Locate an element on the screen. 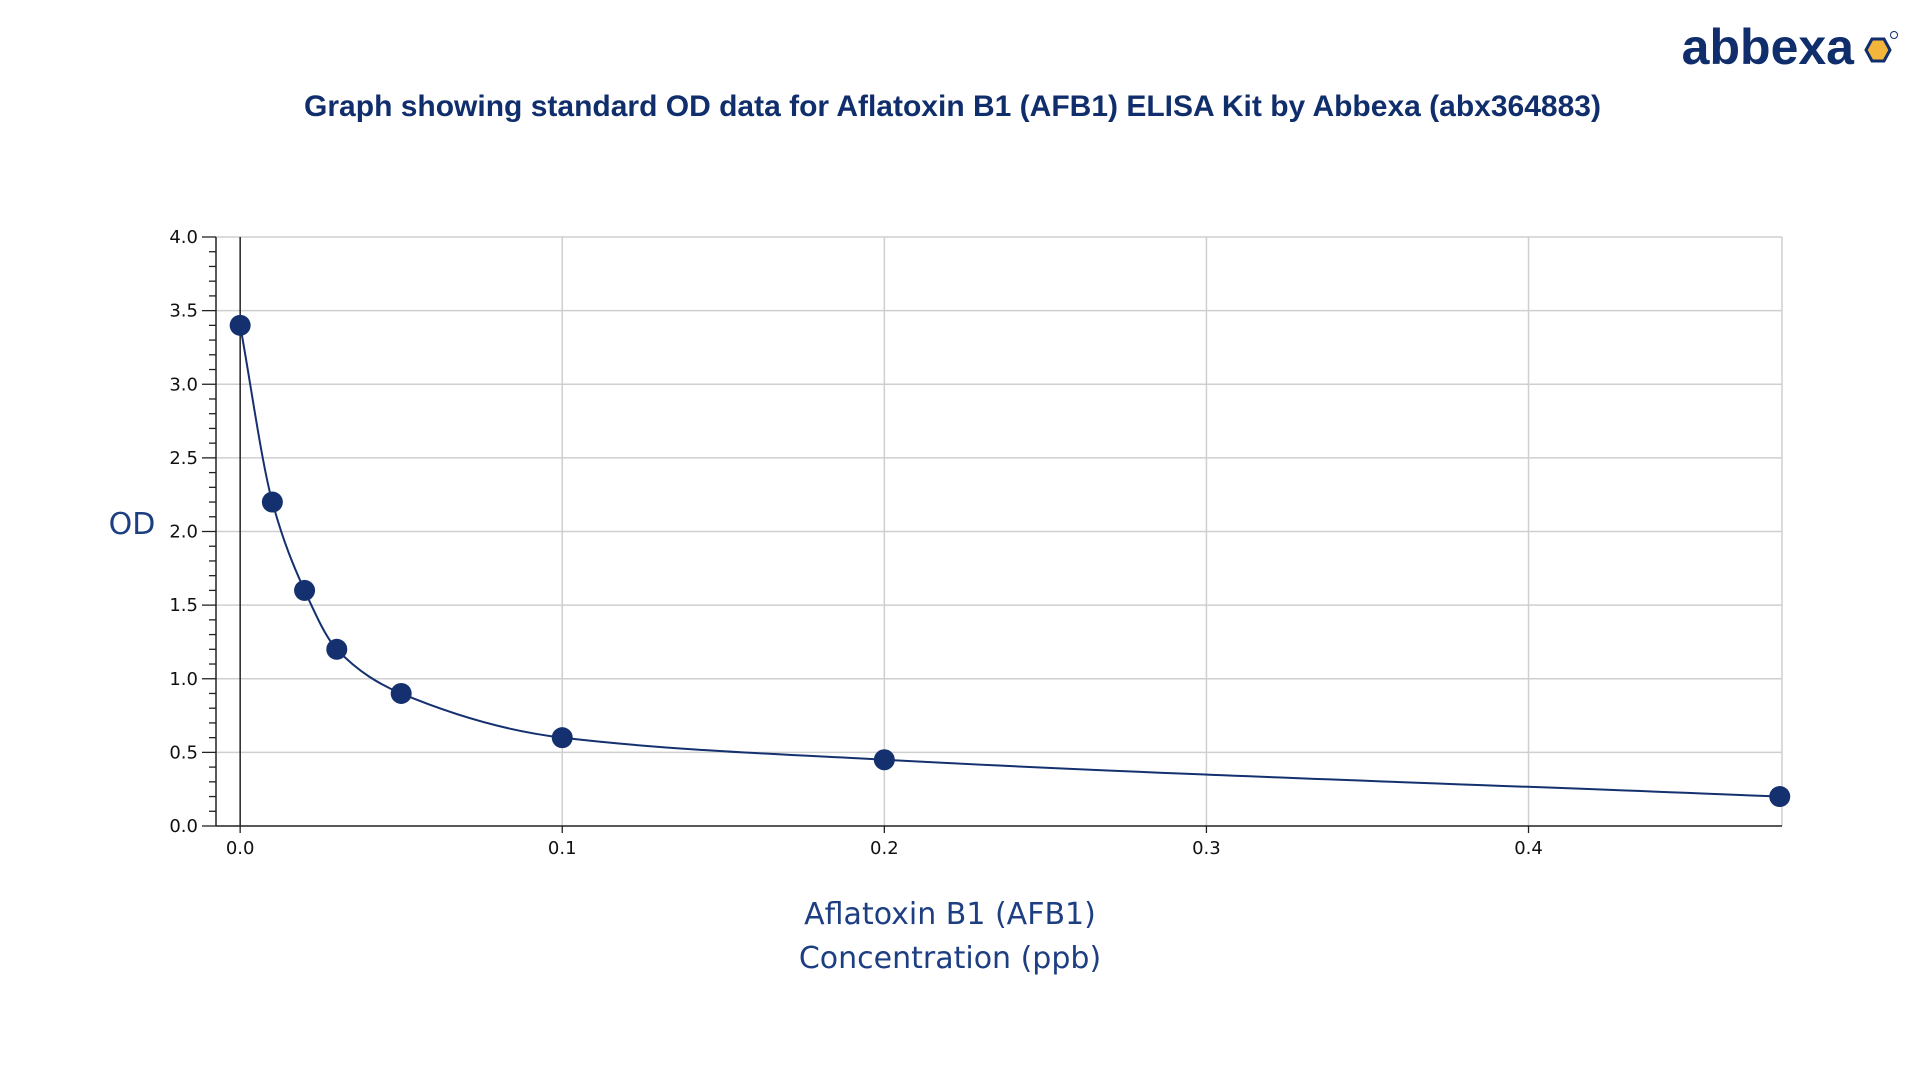 This screenshot has height=1080, width=1920. x-tick-label: 0.0 is located at coordinates (240, 848).